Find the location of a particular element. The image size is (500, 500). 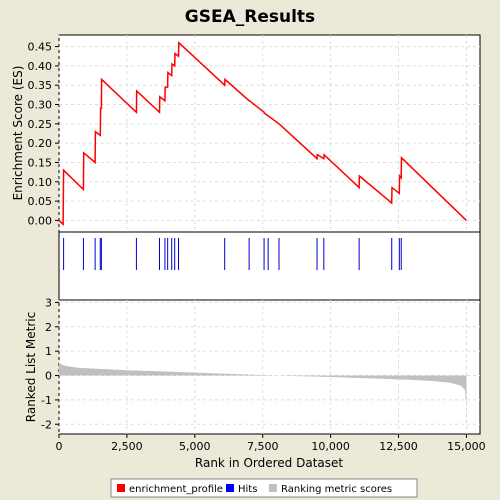

legend-swatch-enrichment is located at coordinates (121, 488).